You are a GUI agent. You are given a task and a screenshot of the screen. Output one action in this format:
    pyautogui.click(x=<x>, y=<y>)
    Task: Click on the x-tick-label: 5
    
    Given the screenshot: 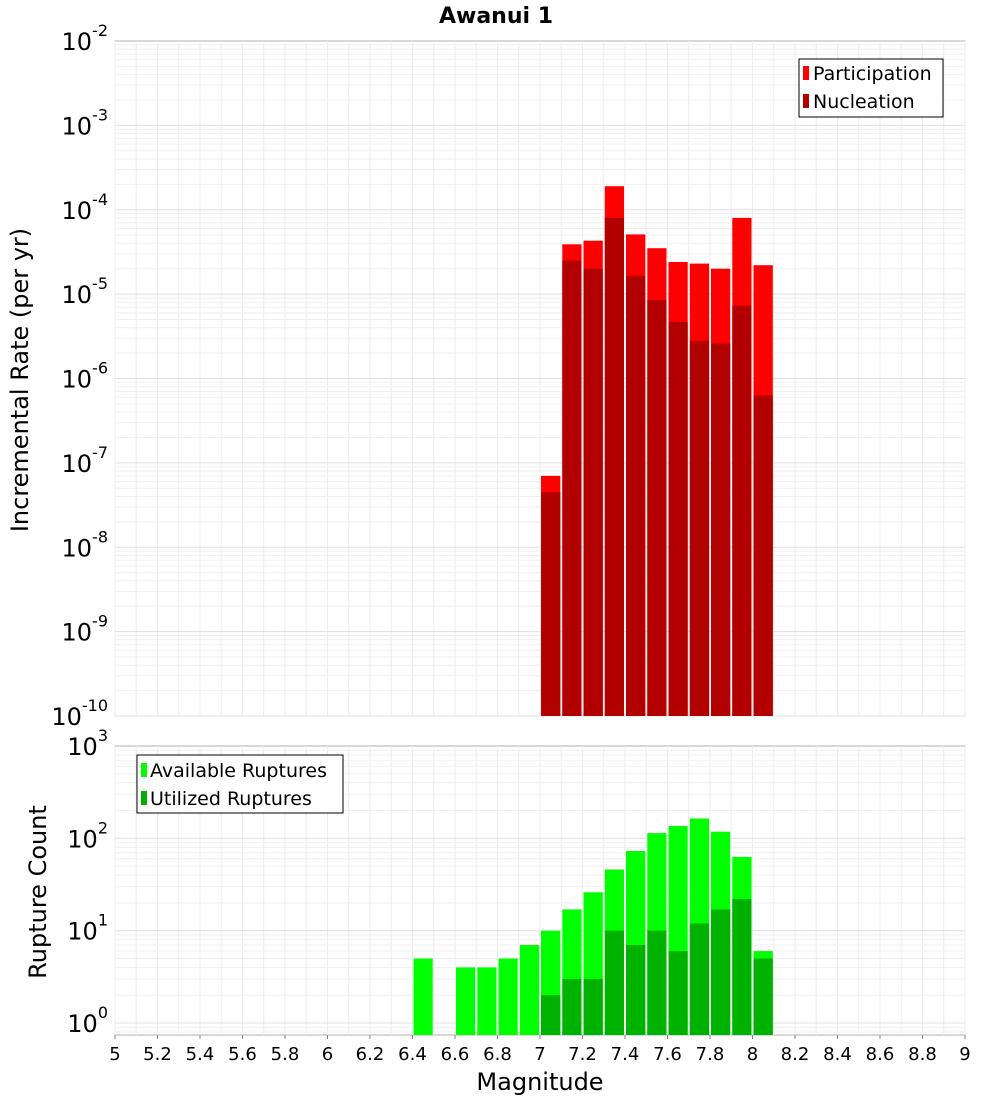 What is the action you would take?
    pyautogui.click(x=114, y=1054)
    